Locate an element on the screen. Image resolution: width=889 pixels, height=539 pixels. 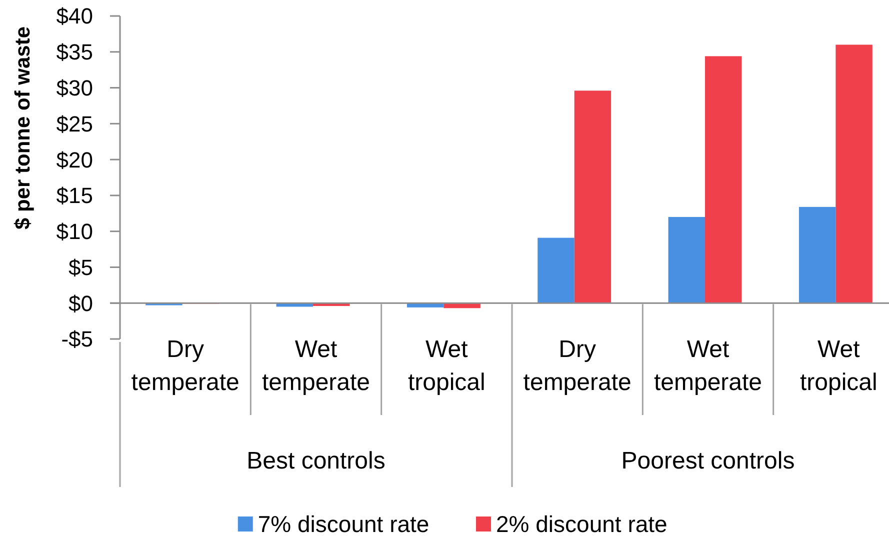
text: Best controls is located at coordinates (316, 460).